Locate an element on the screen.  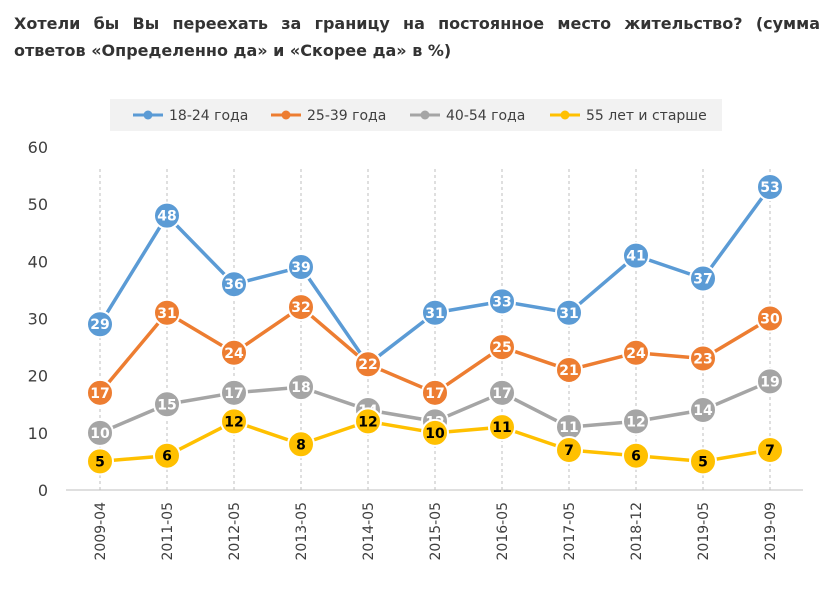
data-label-2-2011-05: 15 is located at coordinates (166, 405).